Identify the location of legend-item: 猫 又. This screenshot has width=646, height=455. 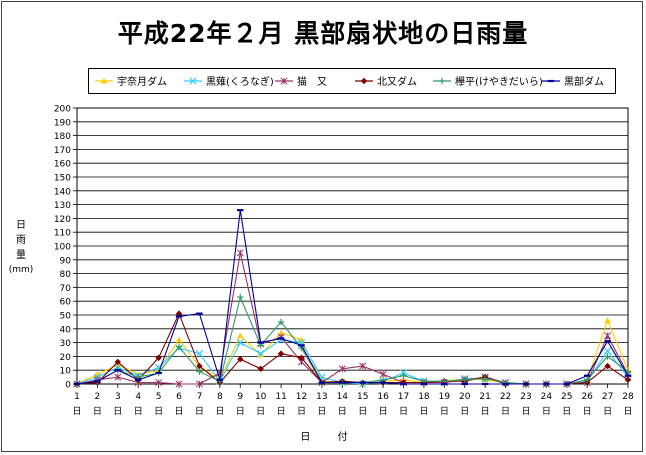
(301, 81).